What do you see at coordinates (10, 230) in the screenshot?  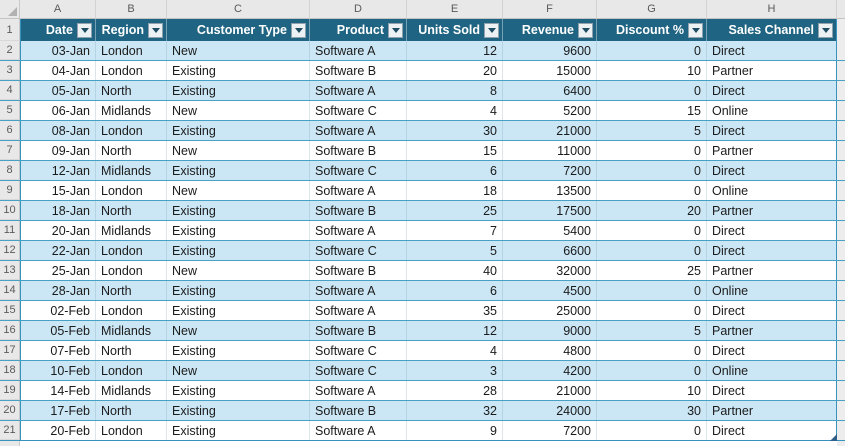 I see `row-number-11: 11` at bounding box center [10, 230].